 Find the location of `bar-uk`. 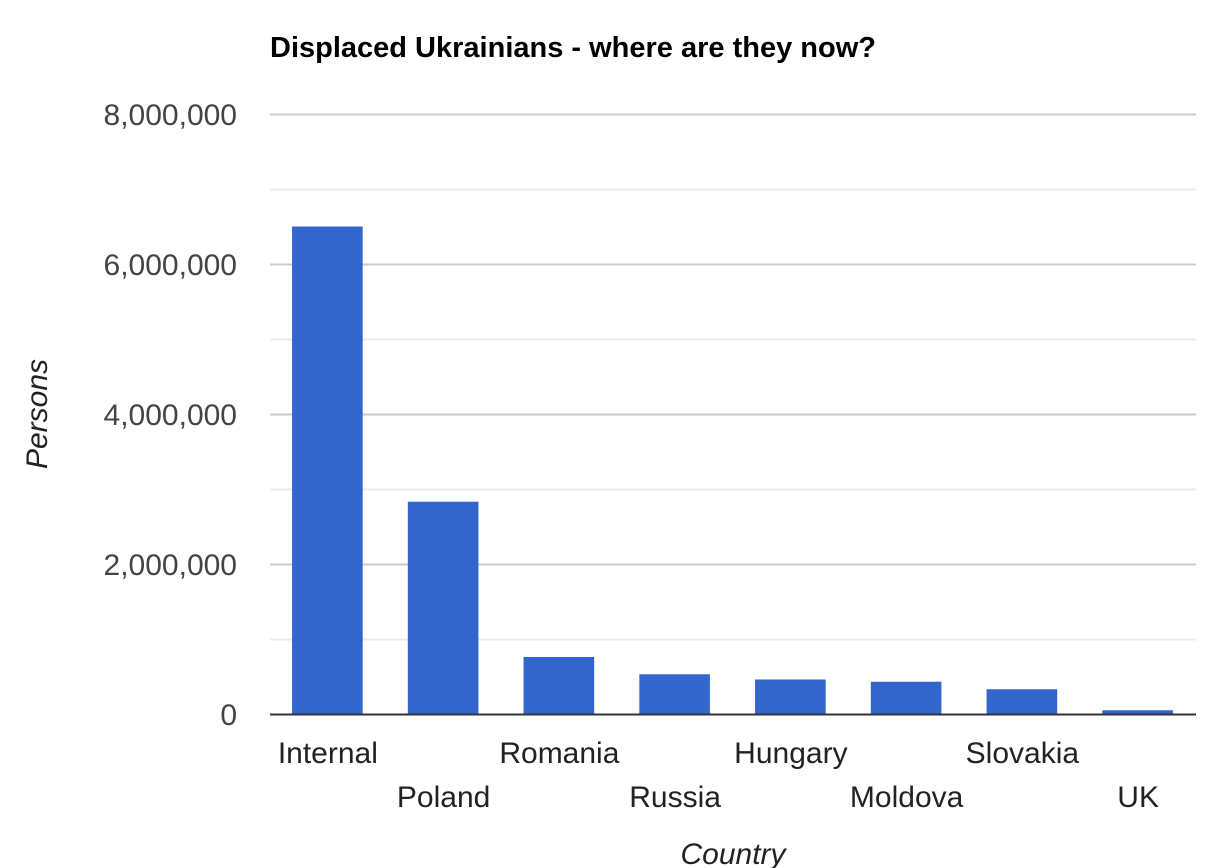

bar-uk is located at coordinates (1137, 712).